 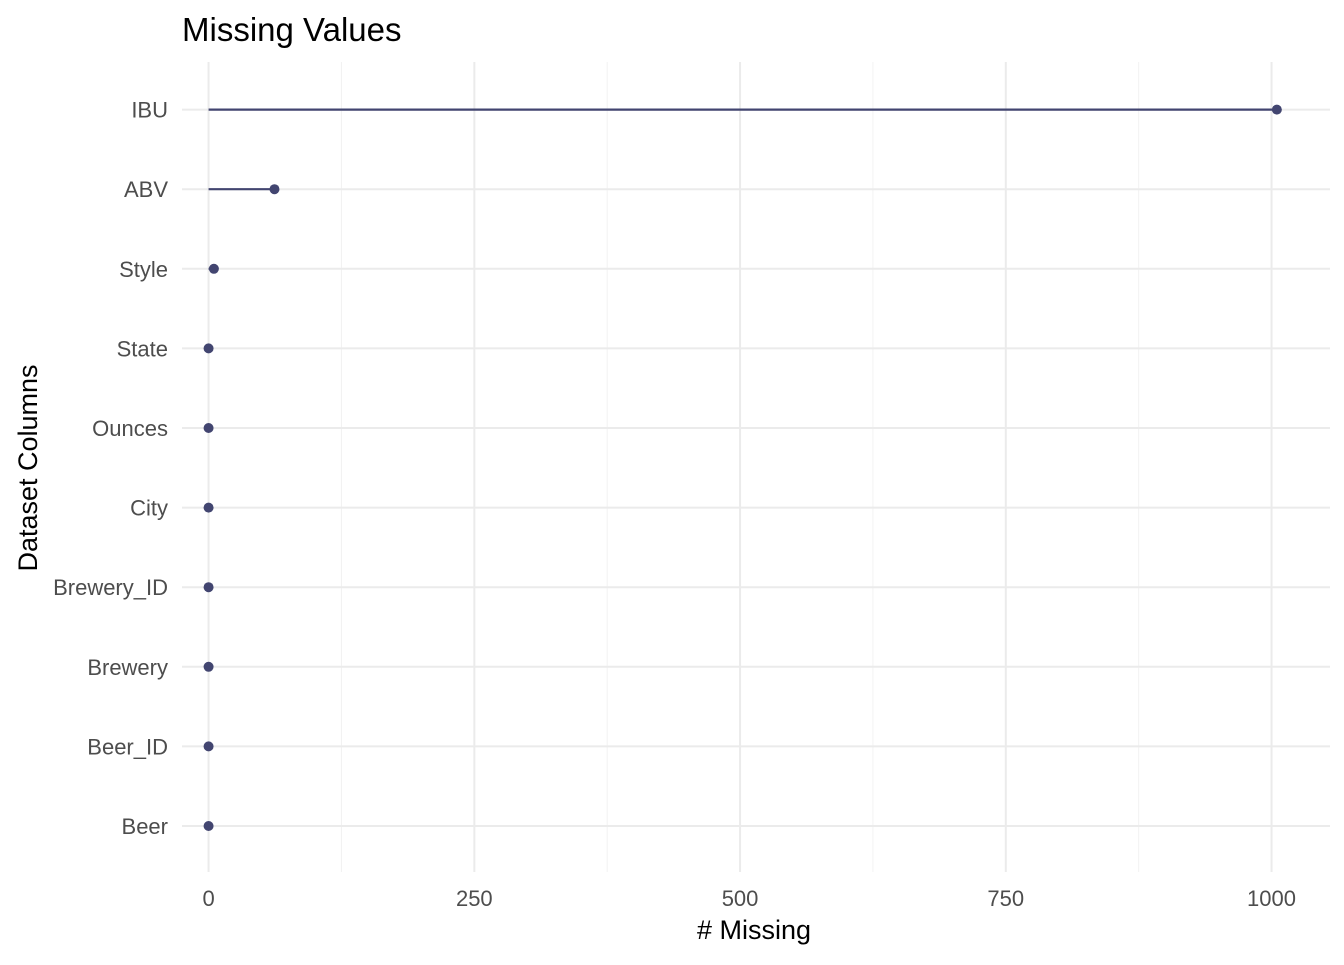 I want to click on y-tick-label: Brewery, so click(x=127, y=667).